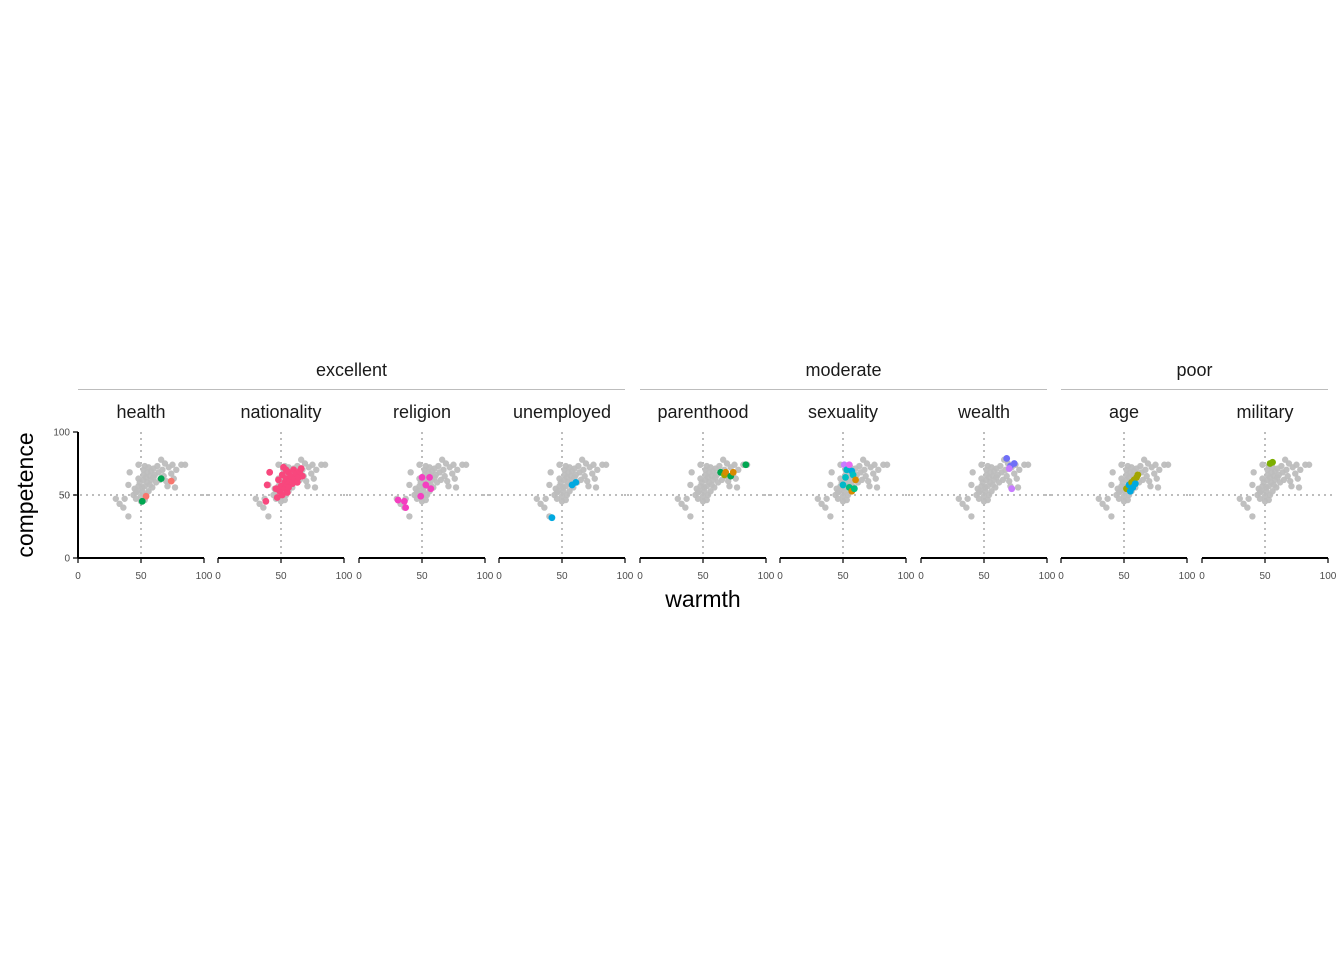 The height and width of the screenshot is (960, 1344). Describe the element at coordinates (1261, 492) in the screenshot. I see `facet-military: military 0 50 100` at that location.